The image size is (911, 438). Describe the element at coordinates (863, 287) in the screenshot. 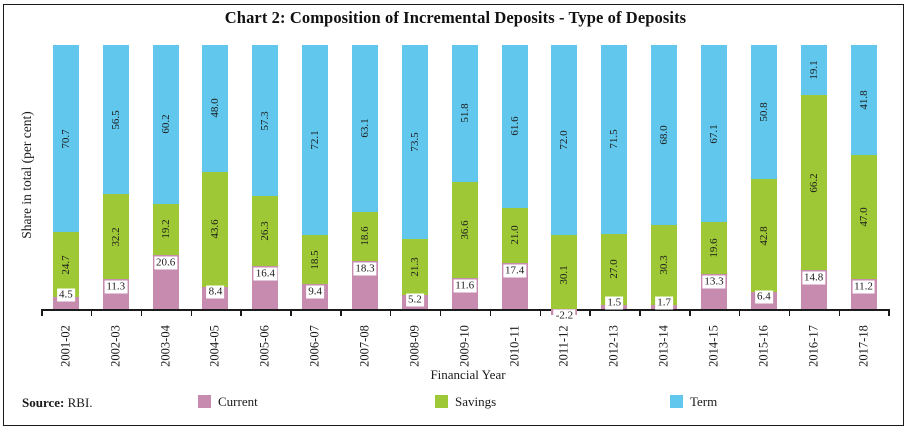

I see `bar-value-label: 11.2` at that location.